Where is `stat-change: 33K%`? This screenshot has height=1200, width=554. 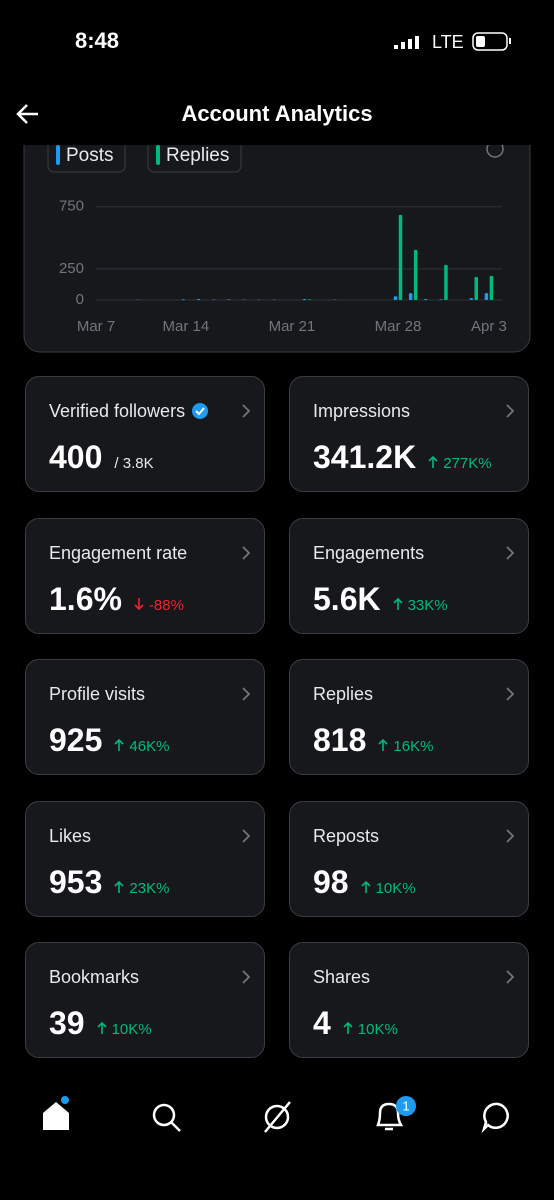 stat-change: 33K% is located at coordinates (427, 605).